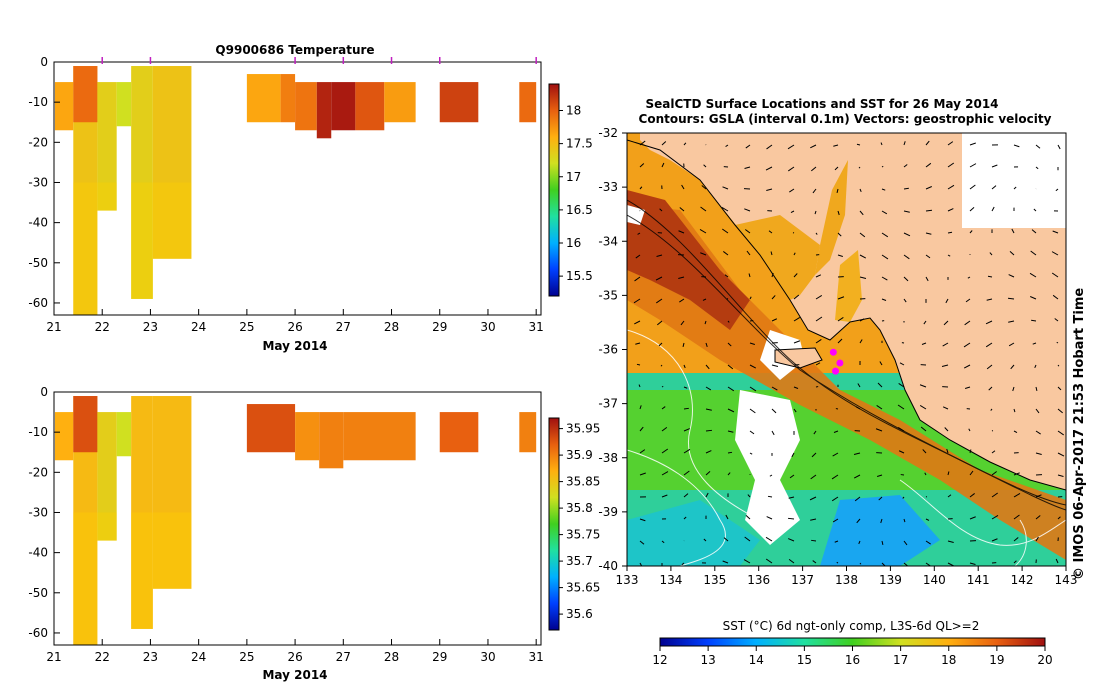  What do you see at coordinates (198, 327) in the screenshot?
I see `temperature-x-tick-label: 24` at bounding box center [198, 327].